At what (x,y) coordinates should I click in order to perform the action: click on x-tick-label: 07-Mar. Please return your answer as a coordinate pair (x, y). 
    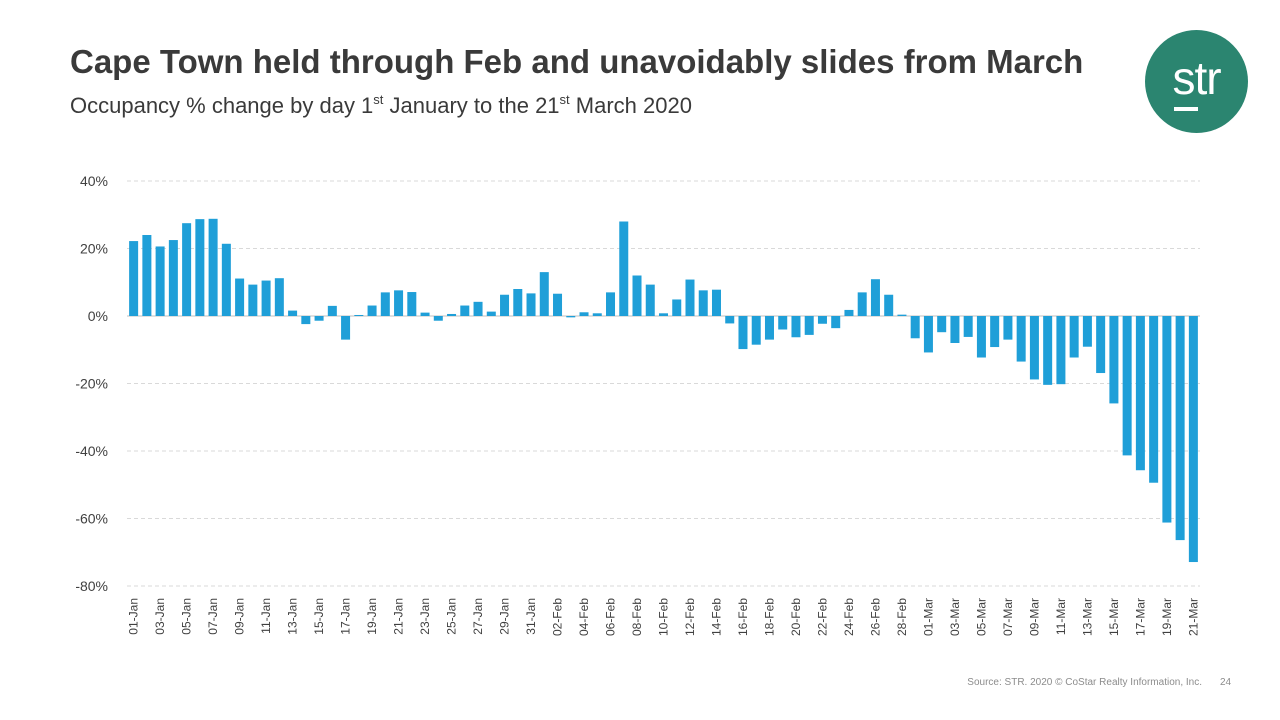
    Looking at the image, I should click on (1008, 617).